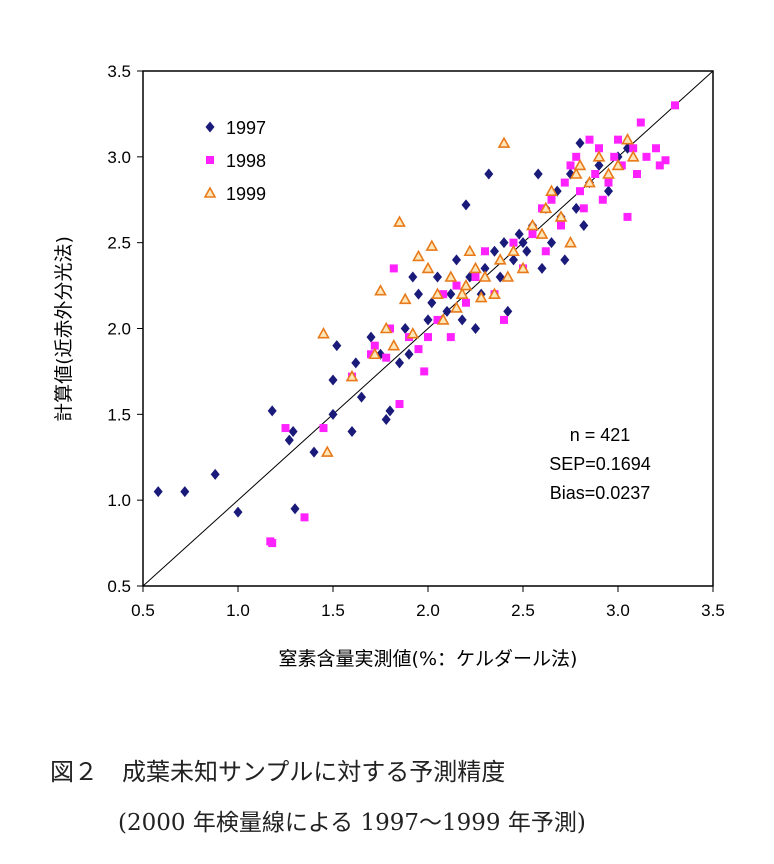 The image size is (774, 864). What do you see at coordinates (713, 610) in the screenshot?
I see `x-tick-label: 3.5` at bounding box center [713, 610].